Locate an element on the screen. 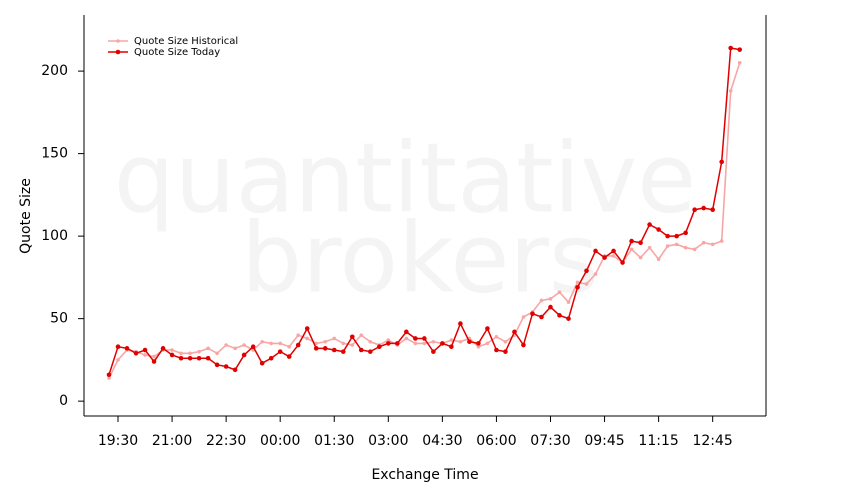  x-tick-label: 12:45 is located at coordinates (712, 441).